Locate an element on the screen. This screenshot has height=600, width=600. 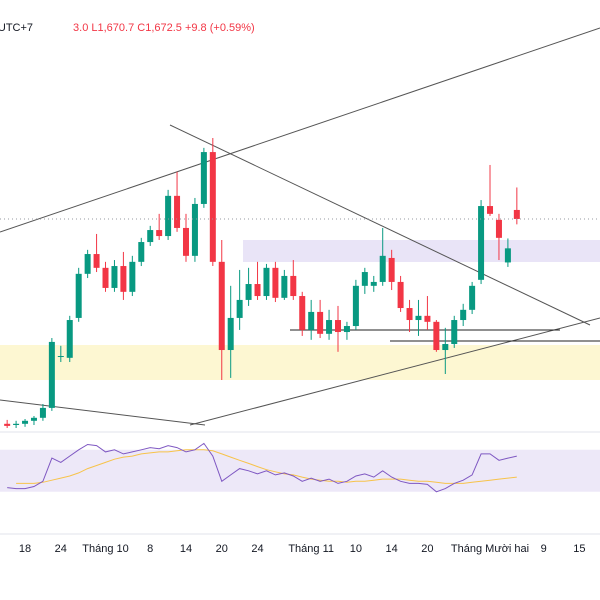
rsi-line is located at coordinates (262, 467).